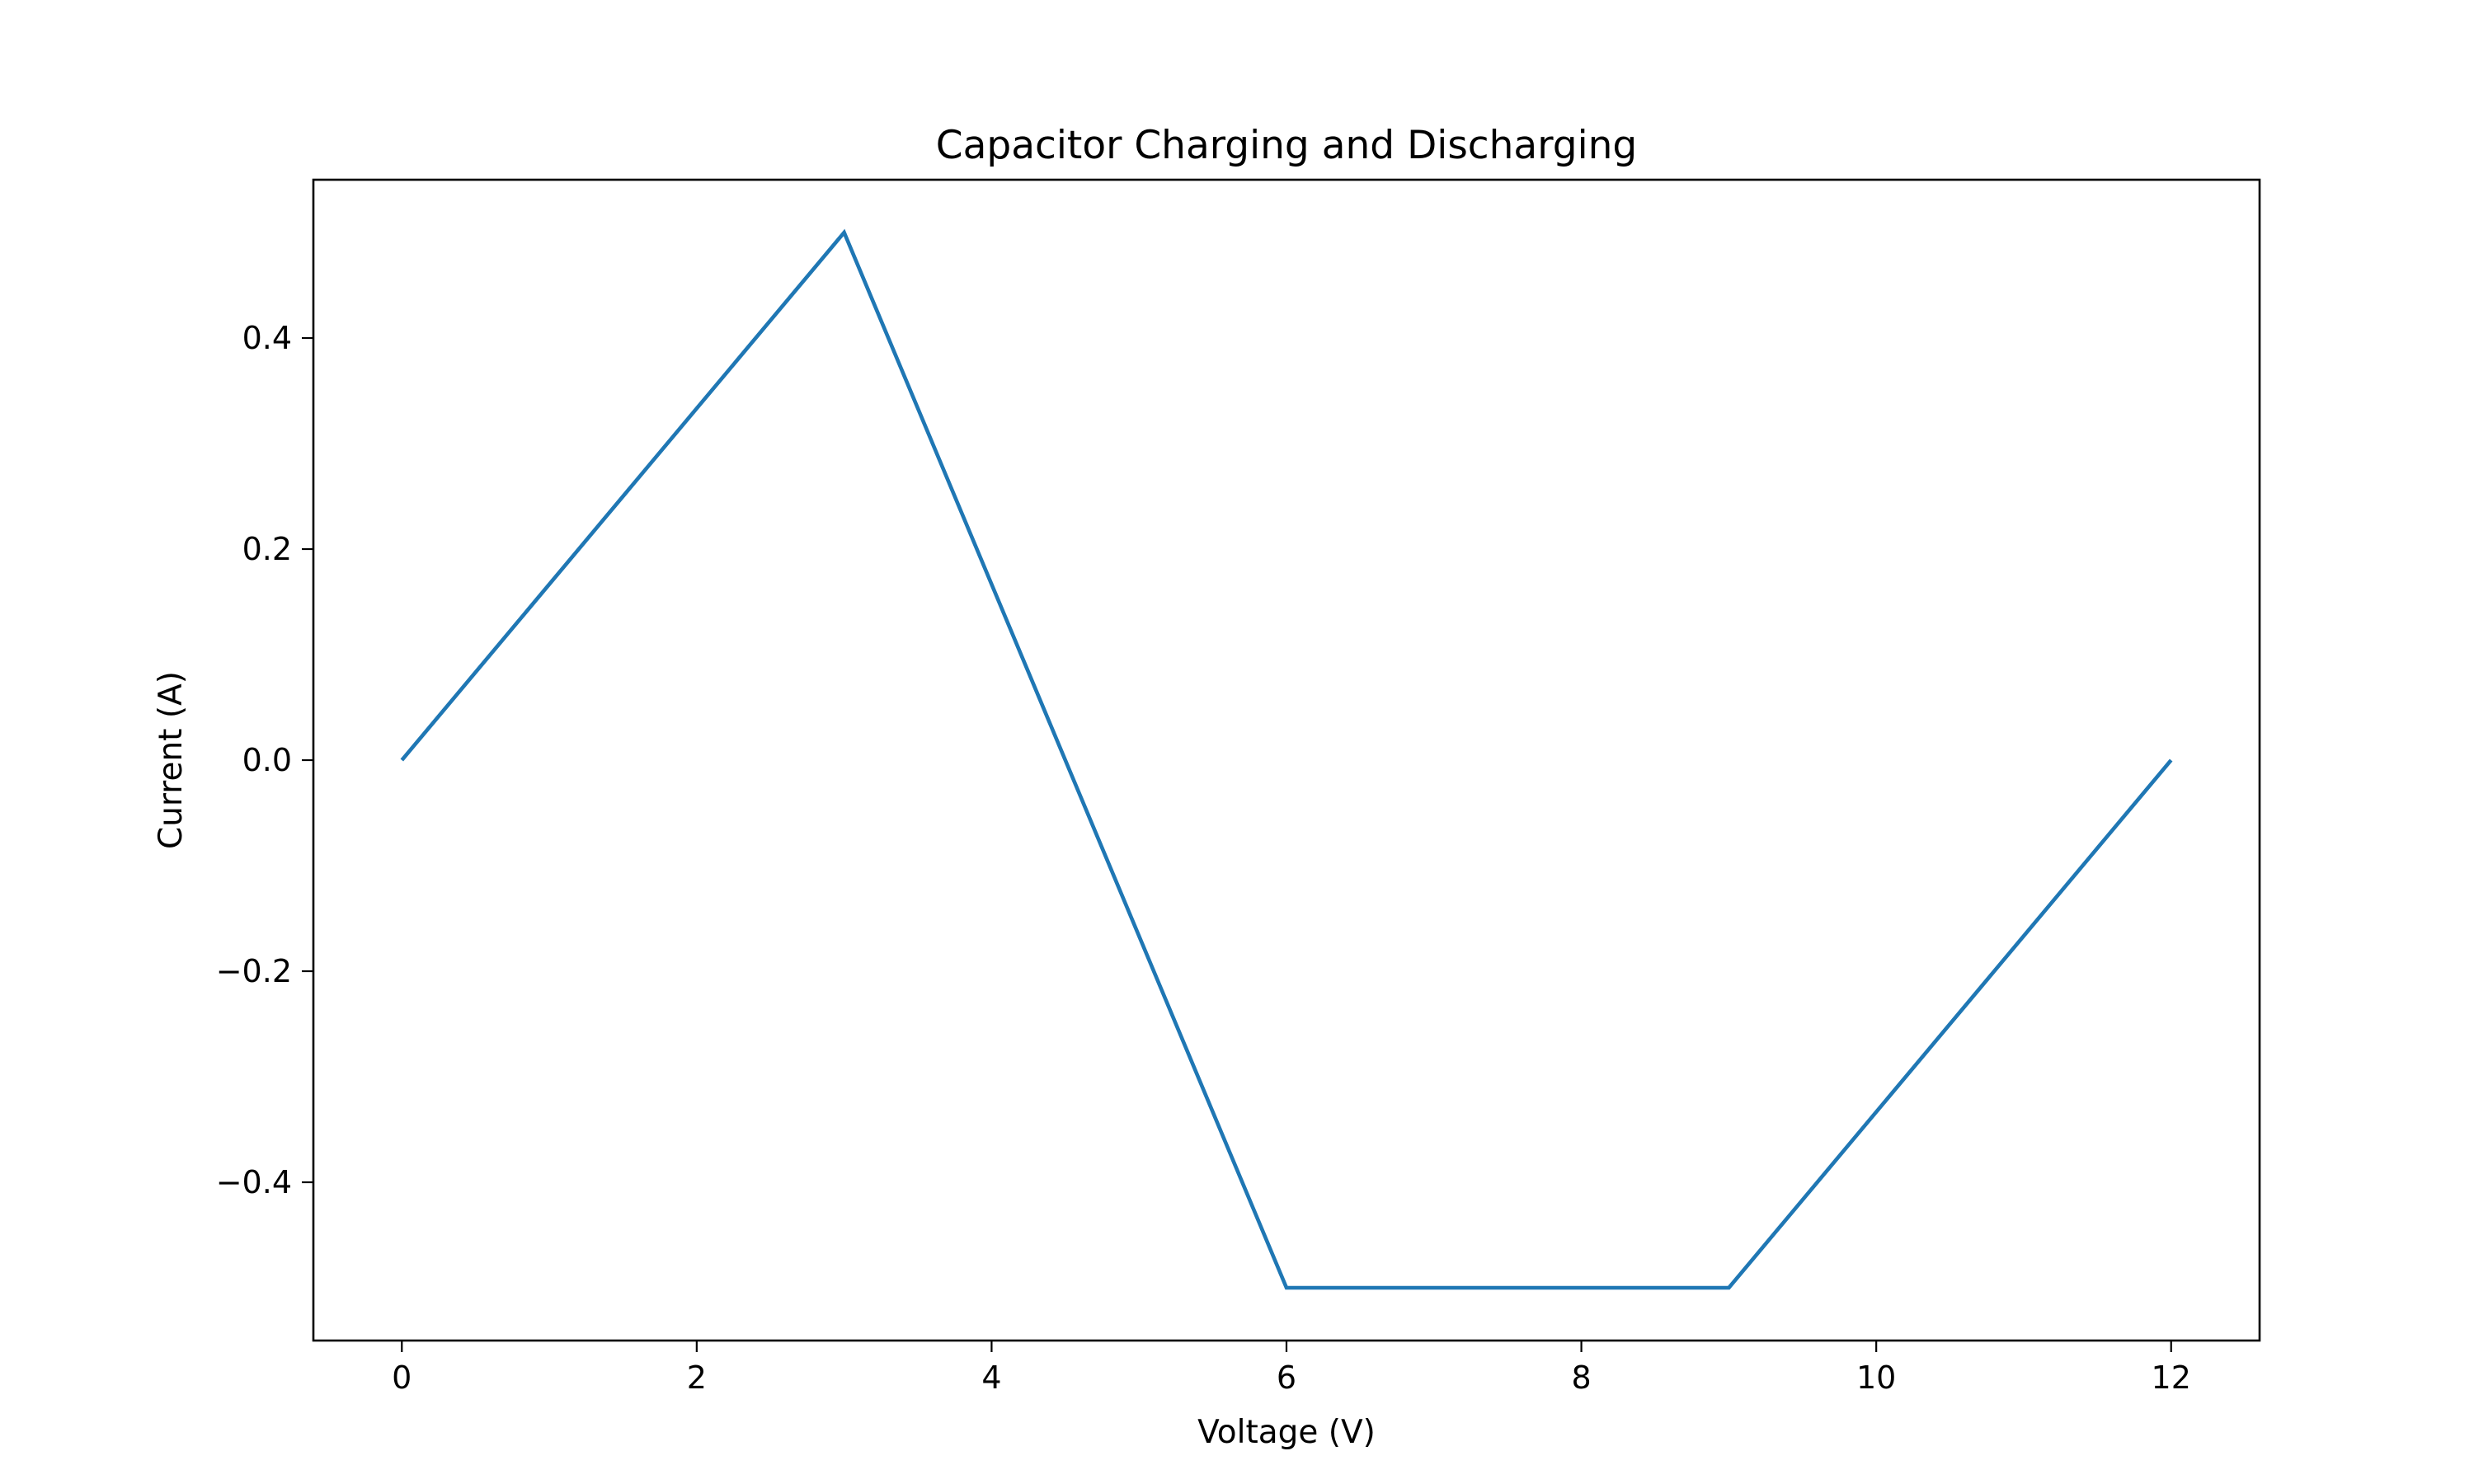  I want to click on x-tick-label: 4, so click(991, 1378).